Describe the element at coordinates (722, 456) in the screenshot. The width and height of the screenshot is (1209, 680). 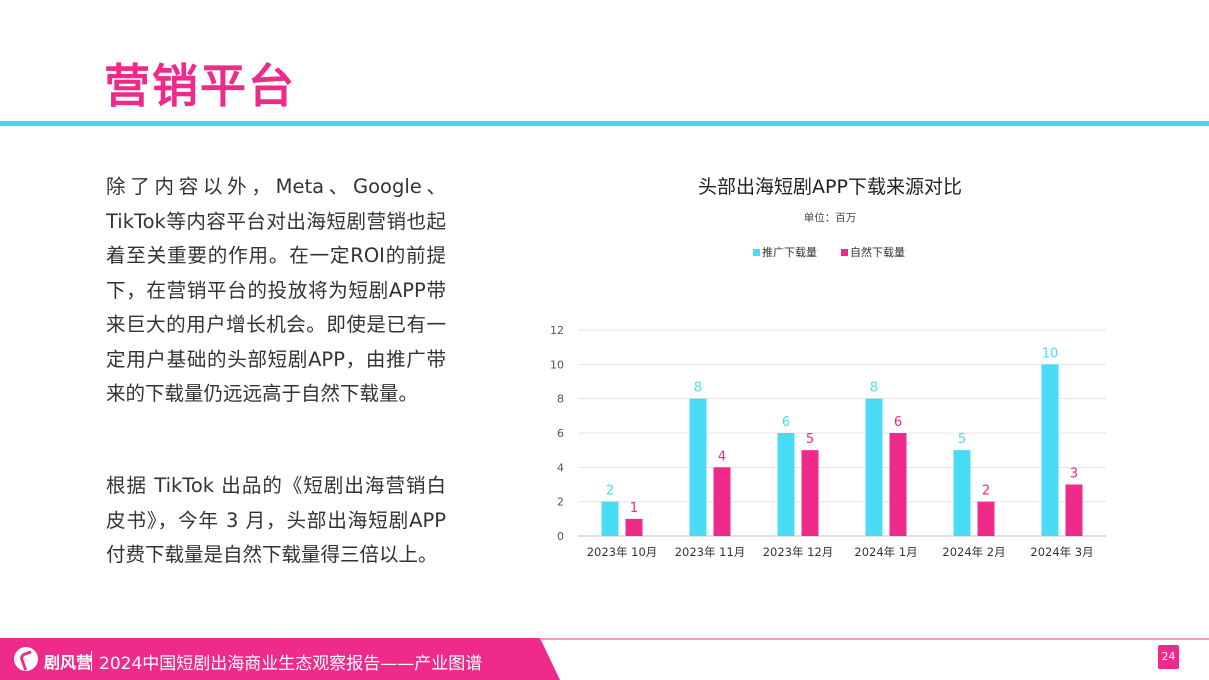
I see `data-label: 4` at that location.